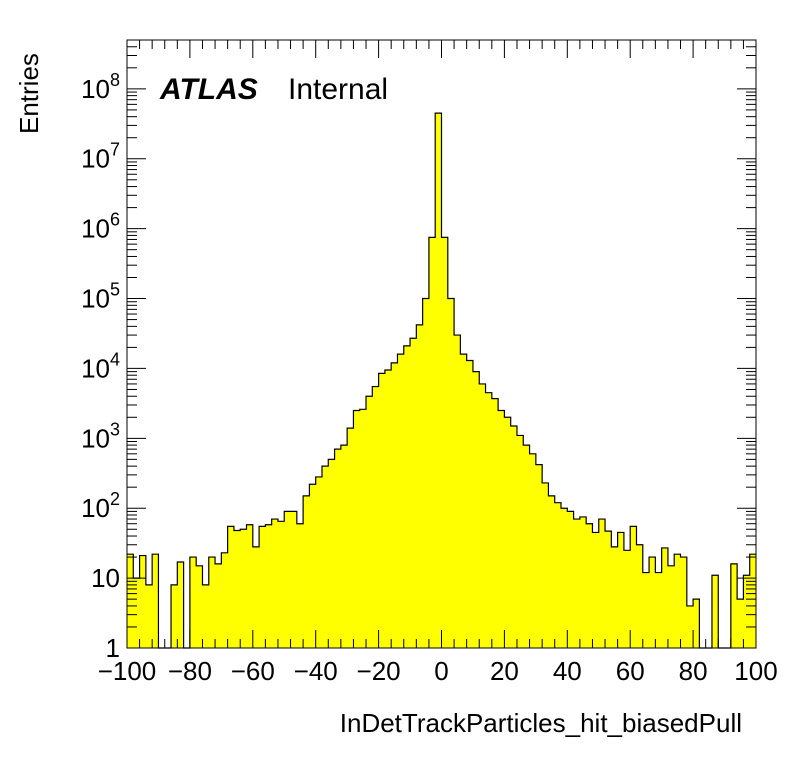 The height and width of the screenshot is (772, 796). What do you see at coordinates (100, 227) in the screenshot?
I see `y-tick-label: 10⁶` at bounding box center [100, 227].